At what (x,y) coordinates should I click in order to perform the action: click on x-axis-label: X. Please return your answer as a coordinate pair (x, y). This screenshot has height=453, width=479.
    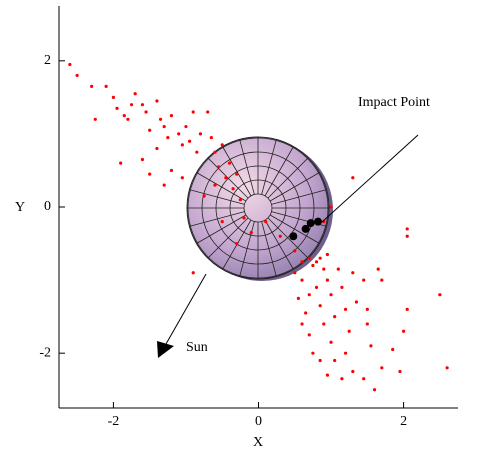
    Looking at the image, I should click on (258, 442).